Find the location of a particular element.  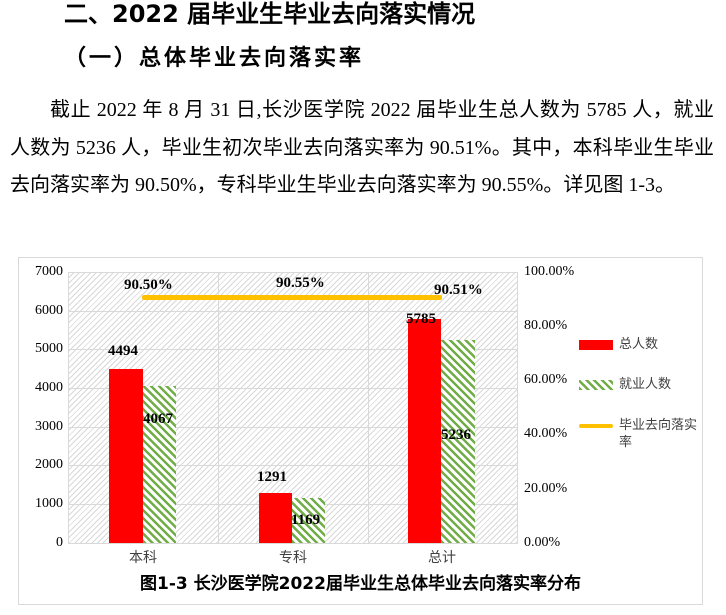

label-employed-junior: 1169 is located at coordinates (306, 520).